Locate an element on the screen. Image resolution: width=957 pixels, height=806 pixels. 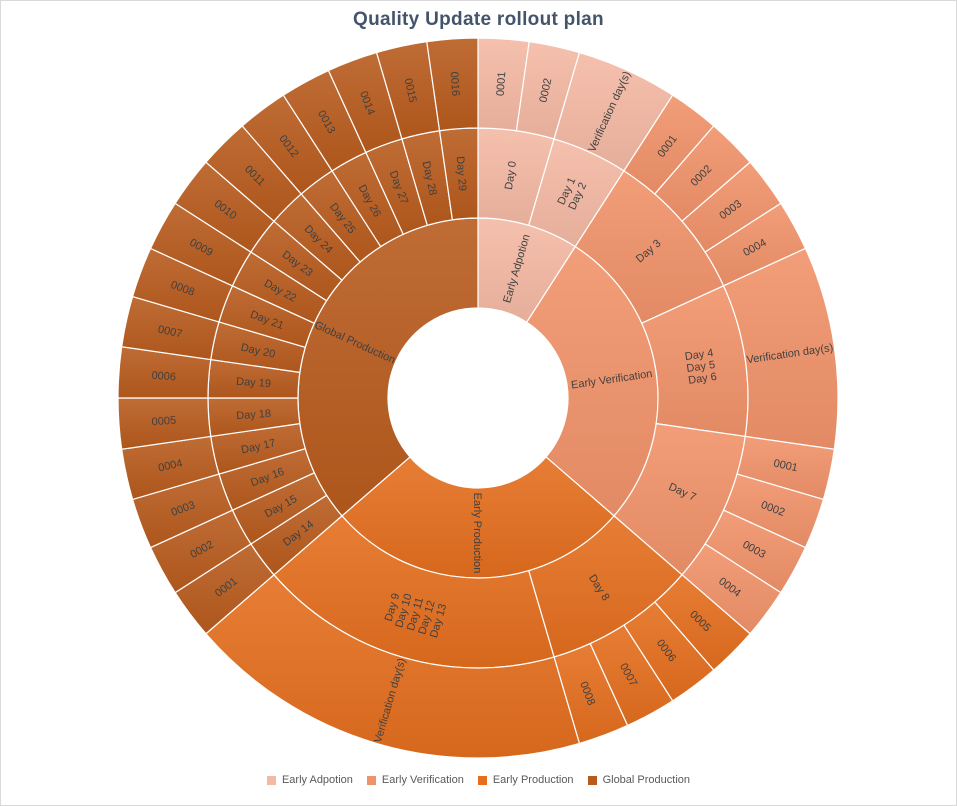
legend-label: Early Adpotion is located at coordinates (317, 780).